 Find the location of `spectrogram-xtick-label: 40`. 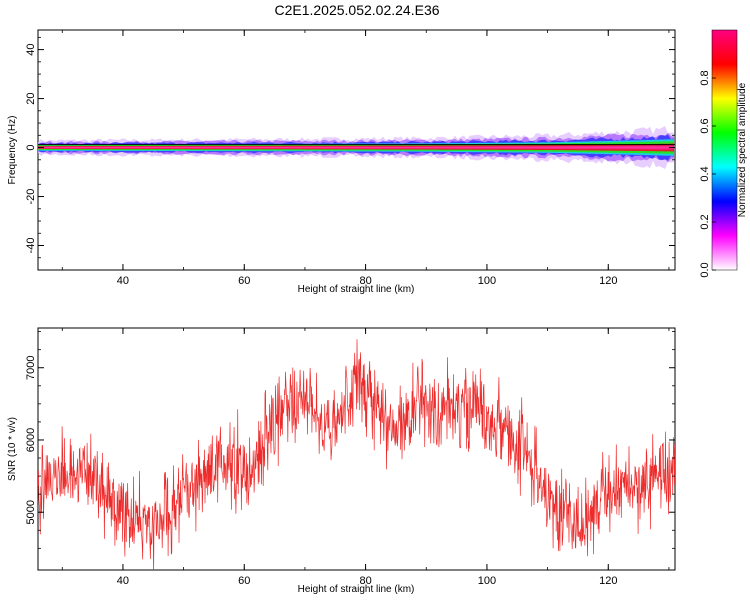

spectrogram-xtick-label: 40 is located at coordinates (123, 281).